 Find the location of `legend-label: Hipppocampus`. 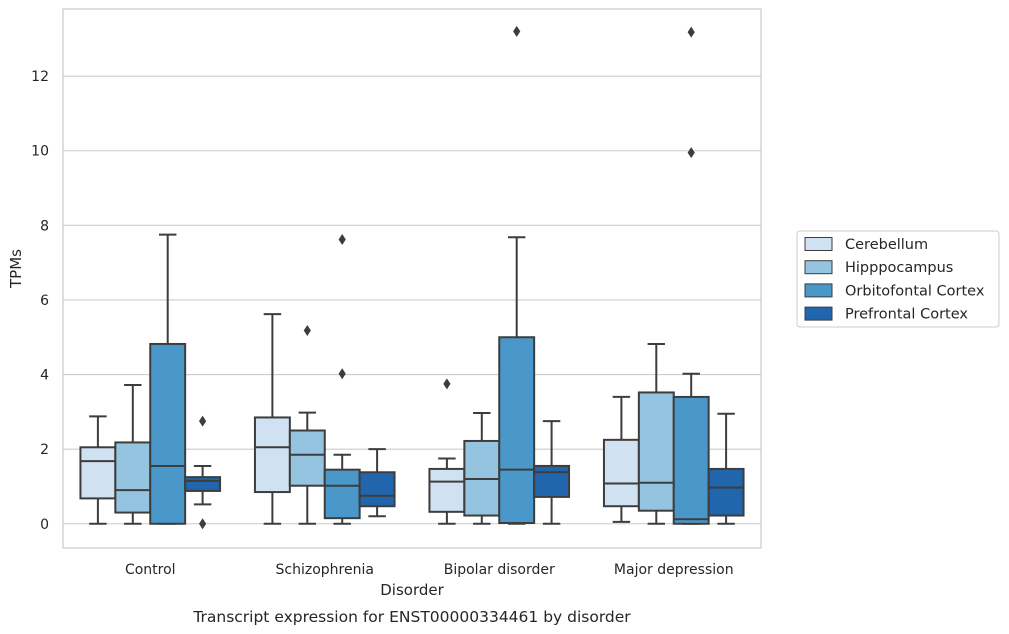

legend-label: Hipppocampus is located at coordinates (899, 268).